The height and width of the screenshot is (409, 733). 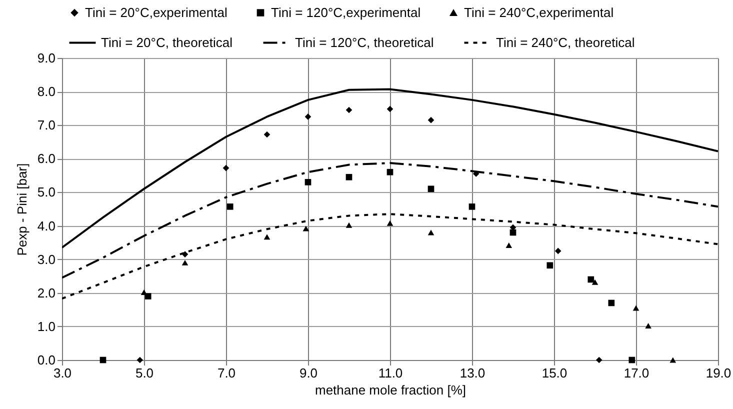 What do you see at coordinates (46, 292) in the screenshot?
I see `y-tick-label: 2.0` at bounding box center [46, 292].